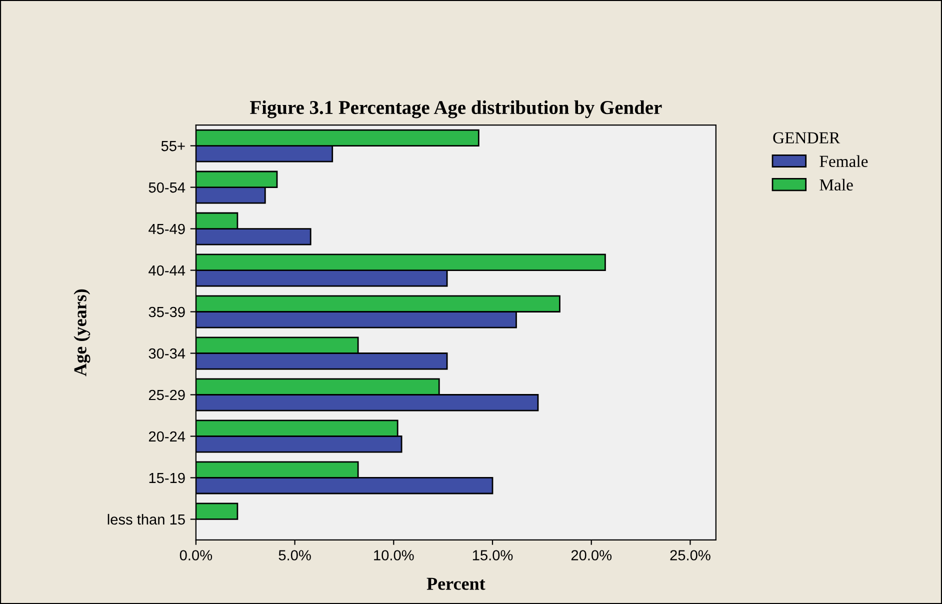 Image resolution: width=942 pixels, height=604 pixels. What do you see at coordinates (166, 229) in the screenshot?
I see `y-tick-label: 45-49` at bounding box center [166, 229].